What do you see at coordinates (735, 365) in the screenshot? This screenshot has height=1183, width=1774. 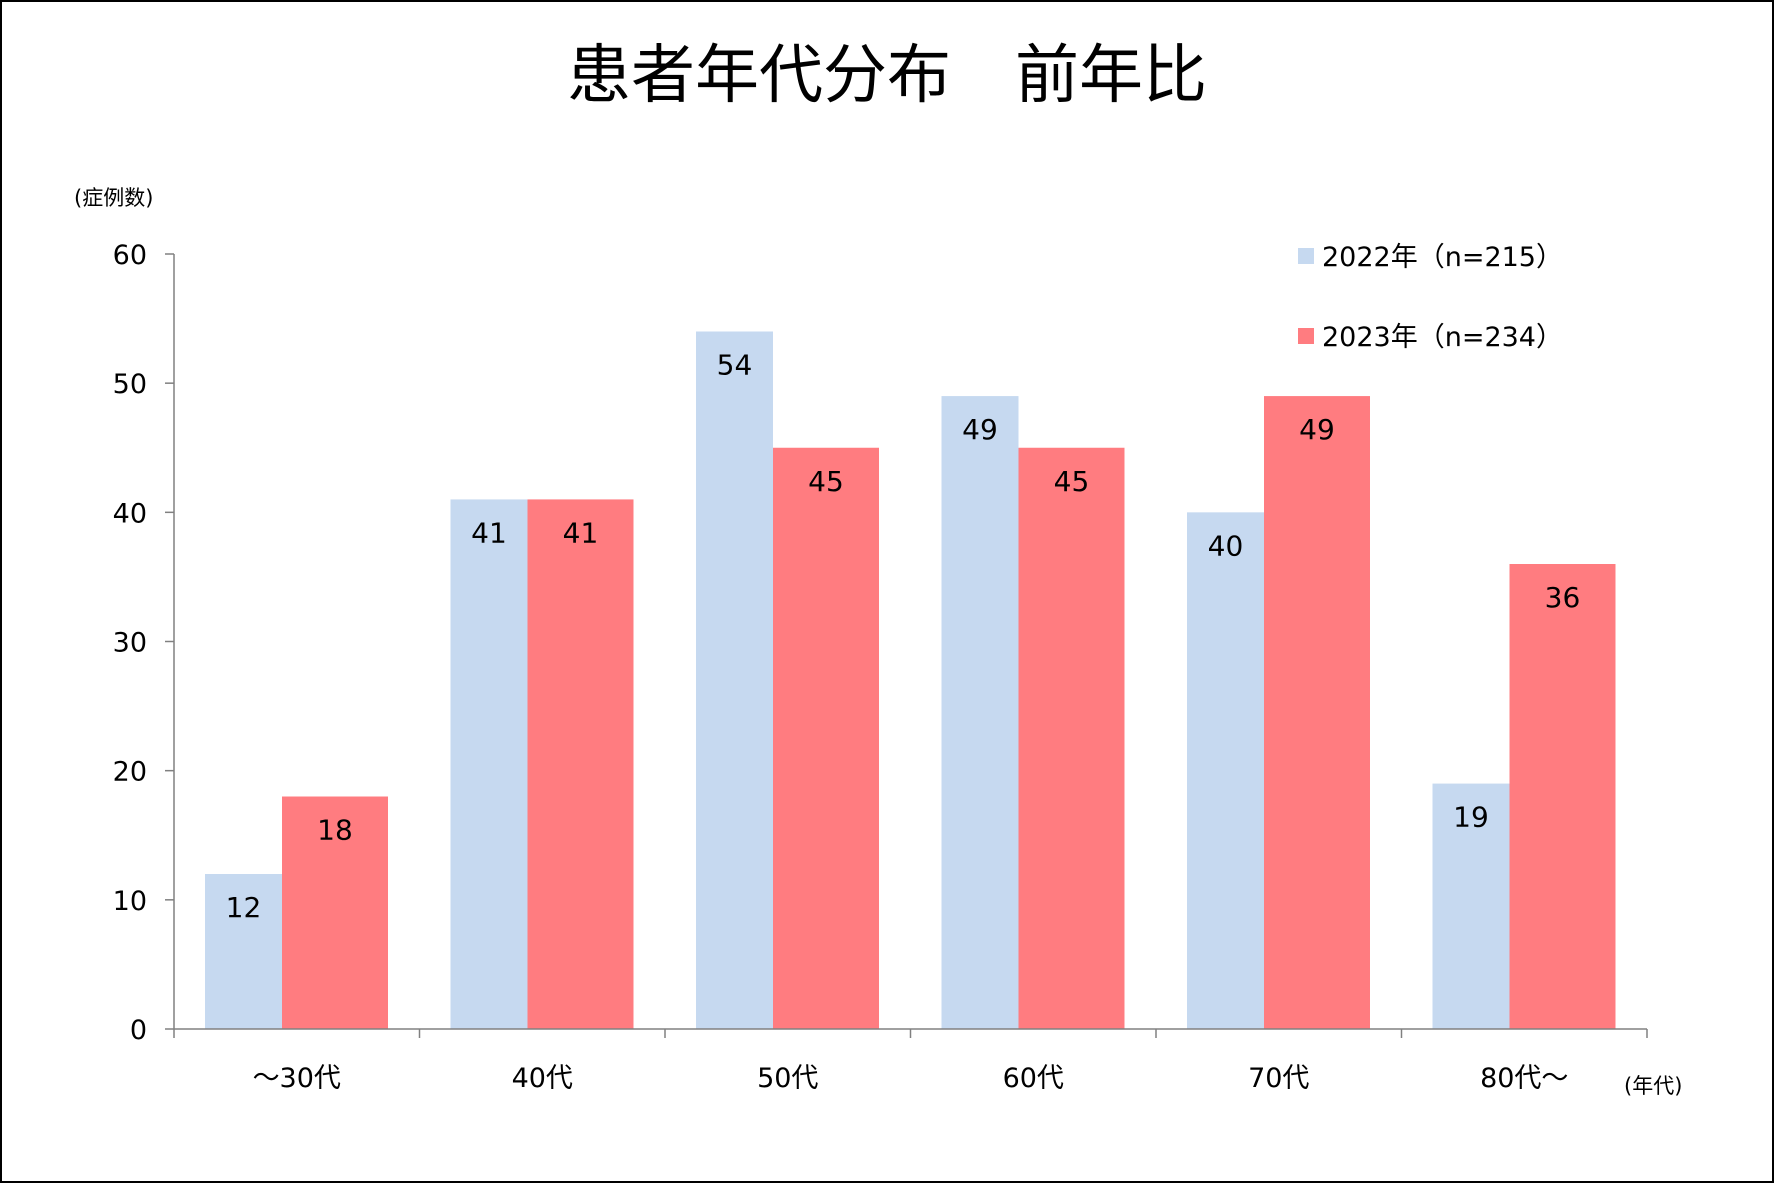 I see `data-label: 54` at bounding box center [735, 365].